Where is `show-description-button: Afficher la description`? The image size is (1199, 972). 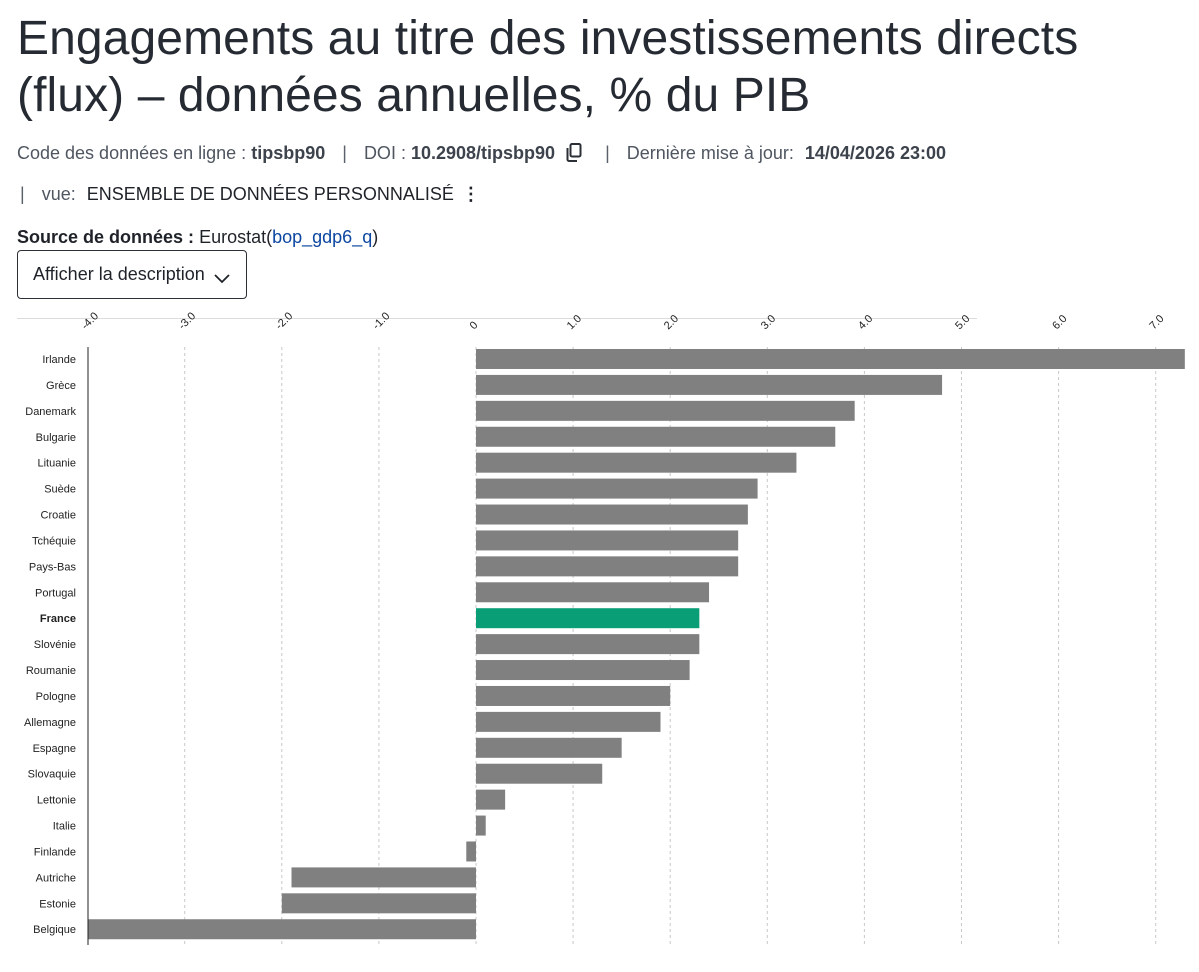 show-description-button: Afficher la description is located at coordinates (132, 274).